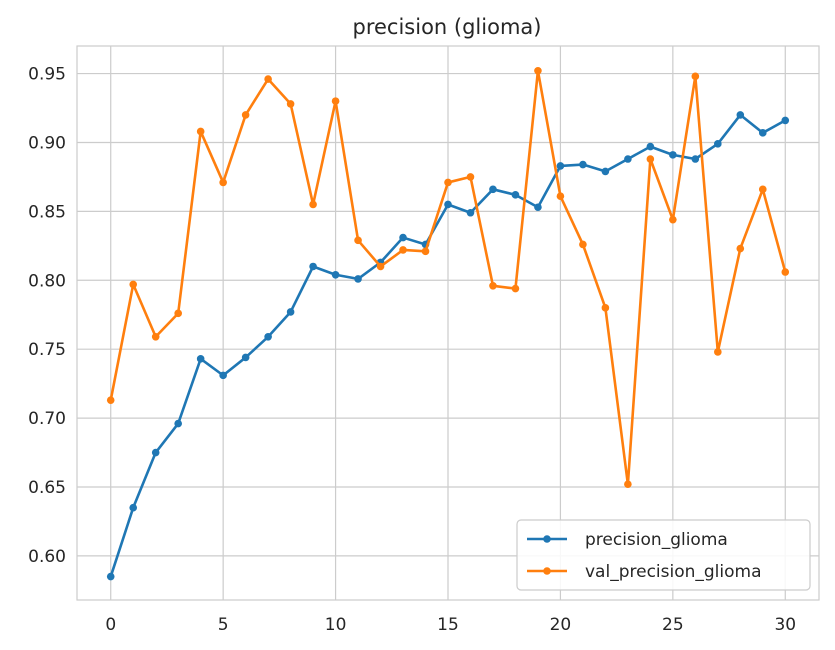 The height and width of the screenshot is (650, 835). I want to click on legend-label: val_precision_glioma, so click(673, 572).